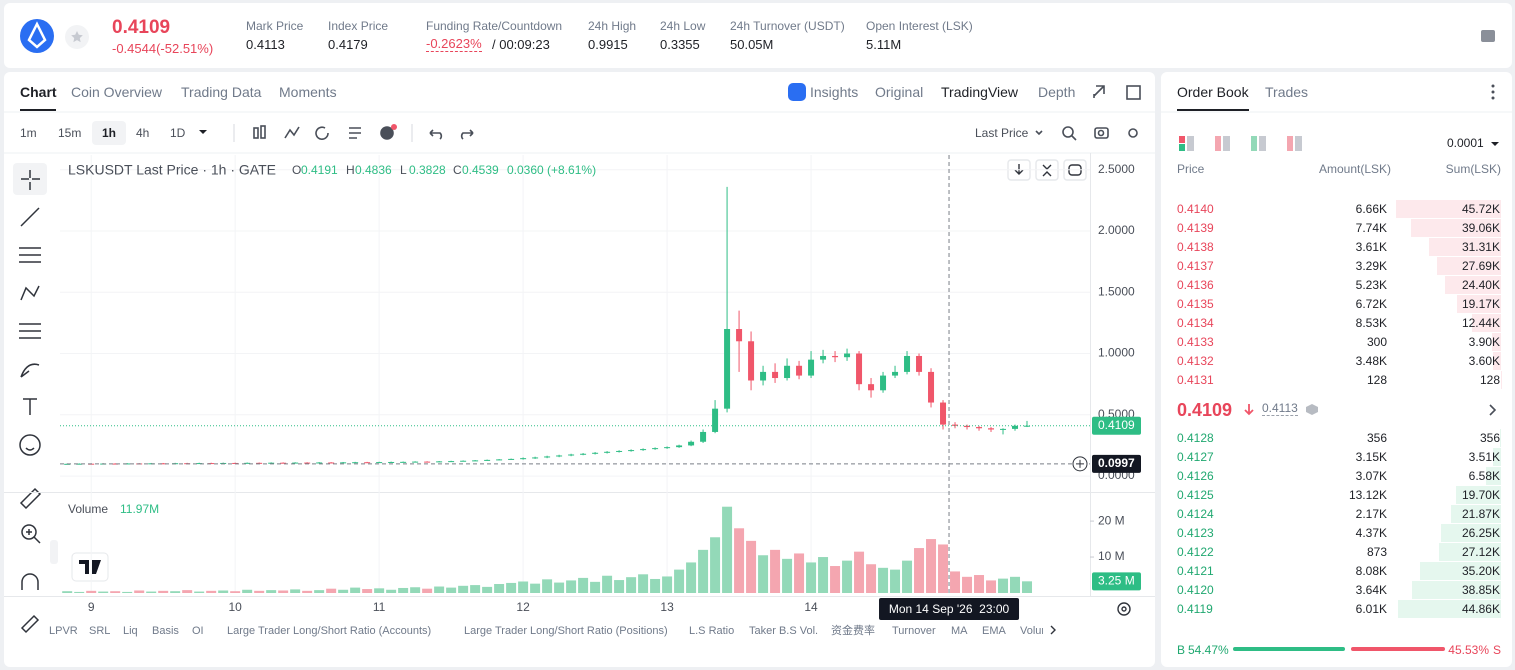  I want to click on y-tick-label: 1.0000, so click(1116, 353).